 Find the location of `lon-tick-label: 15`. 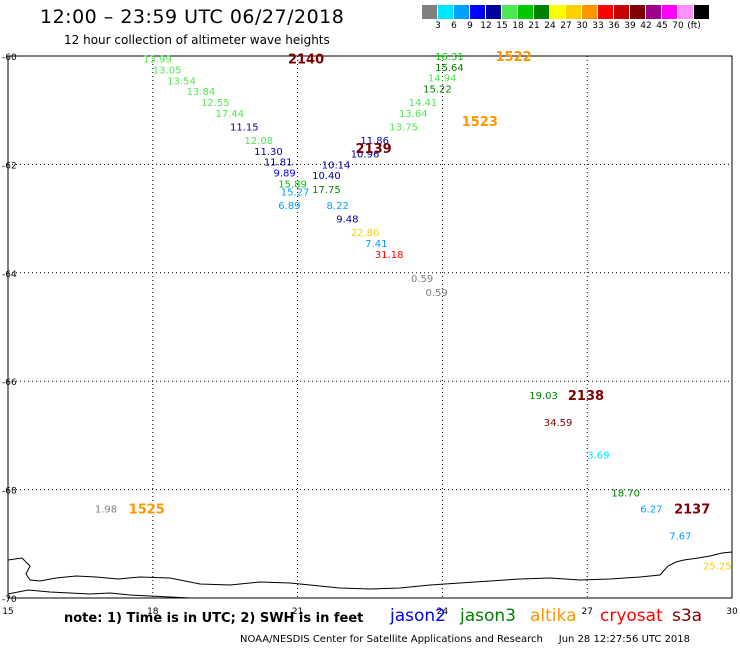

lon-tick-label: 15 is located at coordinates (7, 612).